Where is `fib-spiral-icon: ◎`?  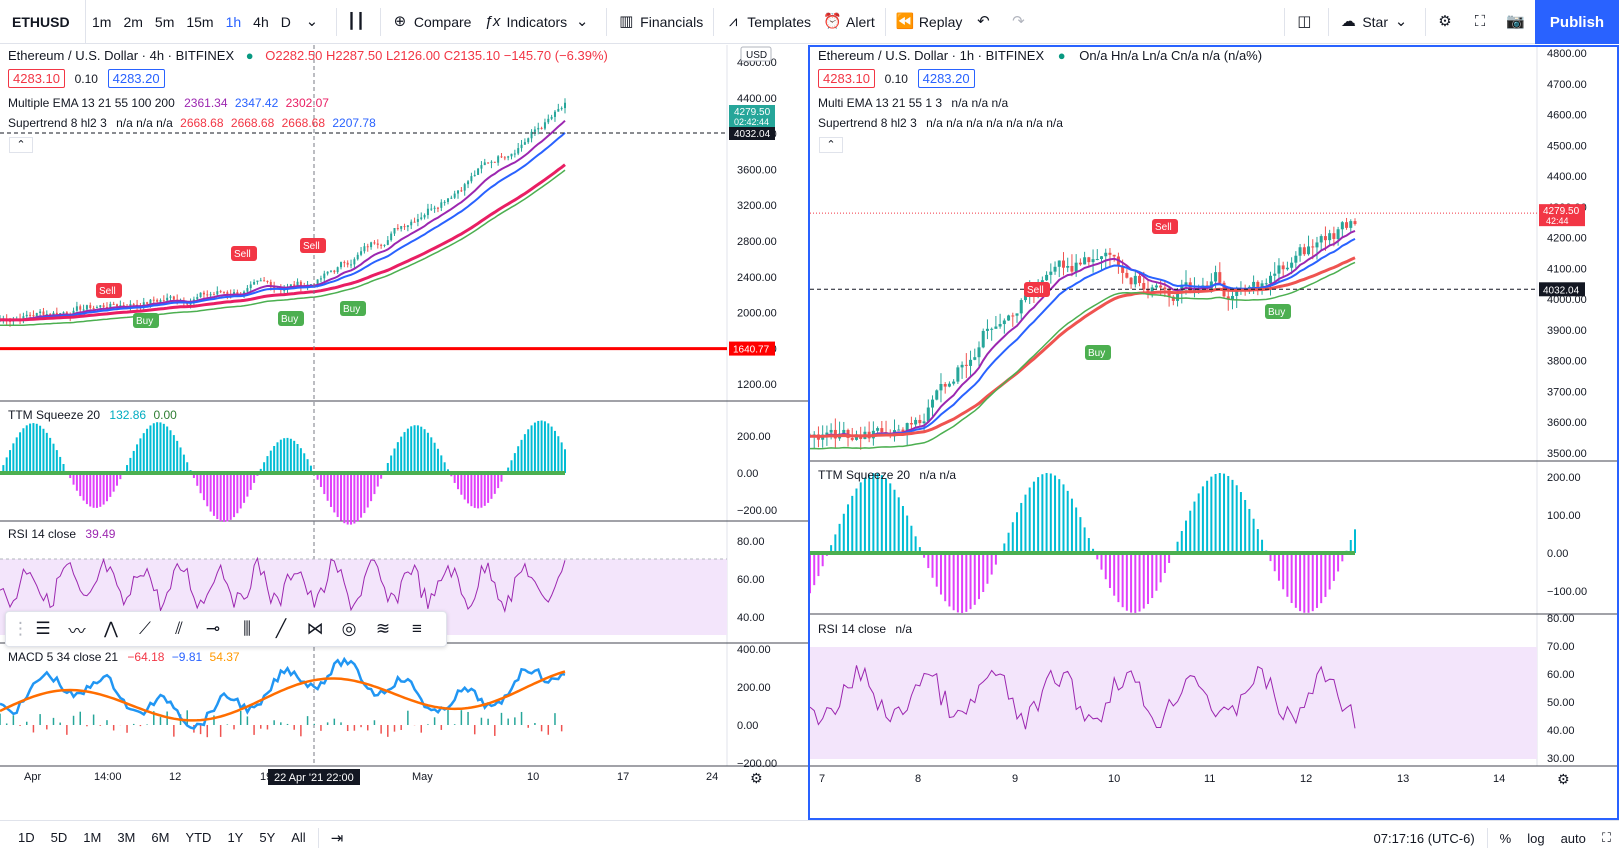 fib-spiral-icon: ◎ is located at coordinates (349, 628).